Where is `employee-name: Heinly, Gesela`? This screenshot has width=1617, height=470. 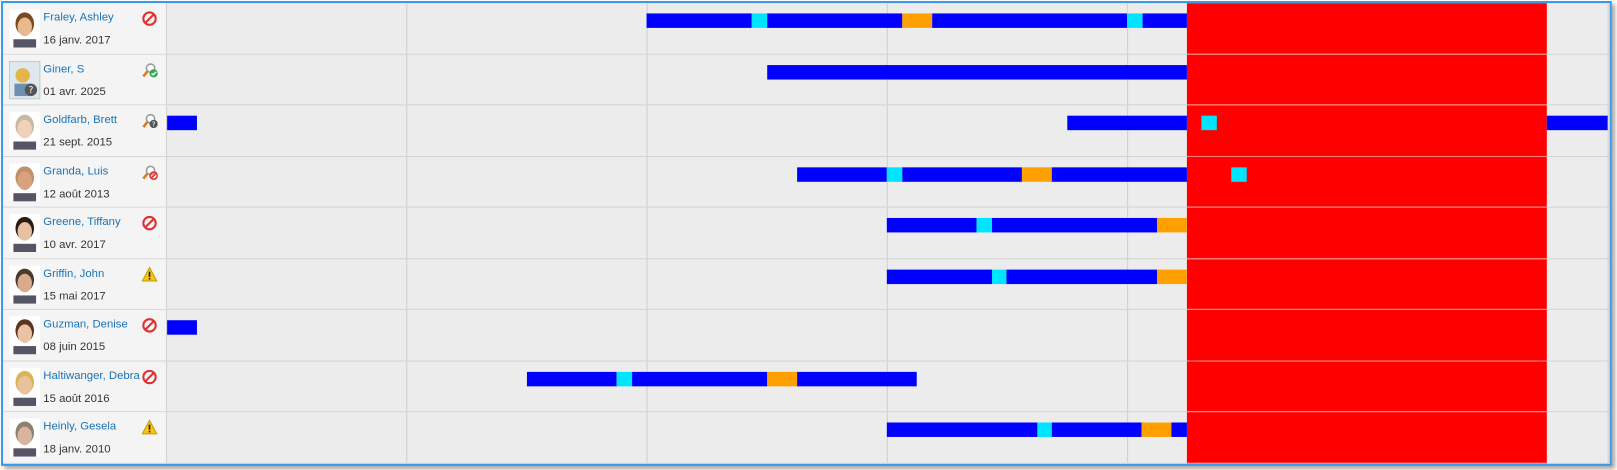 employee-name: Heinly, Gesela is located at coordinates (80, 426).